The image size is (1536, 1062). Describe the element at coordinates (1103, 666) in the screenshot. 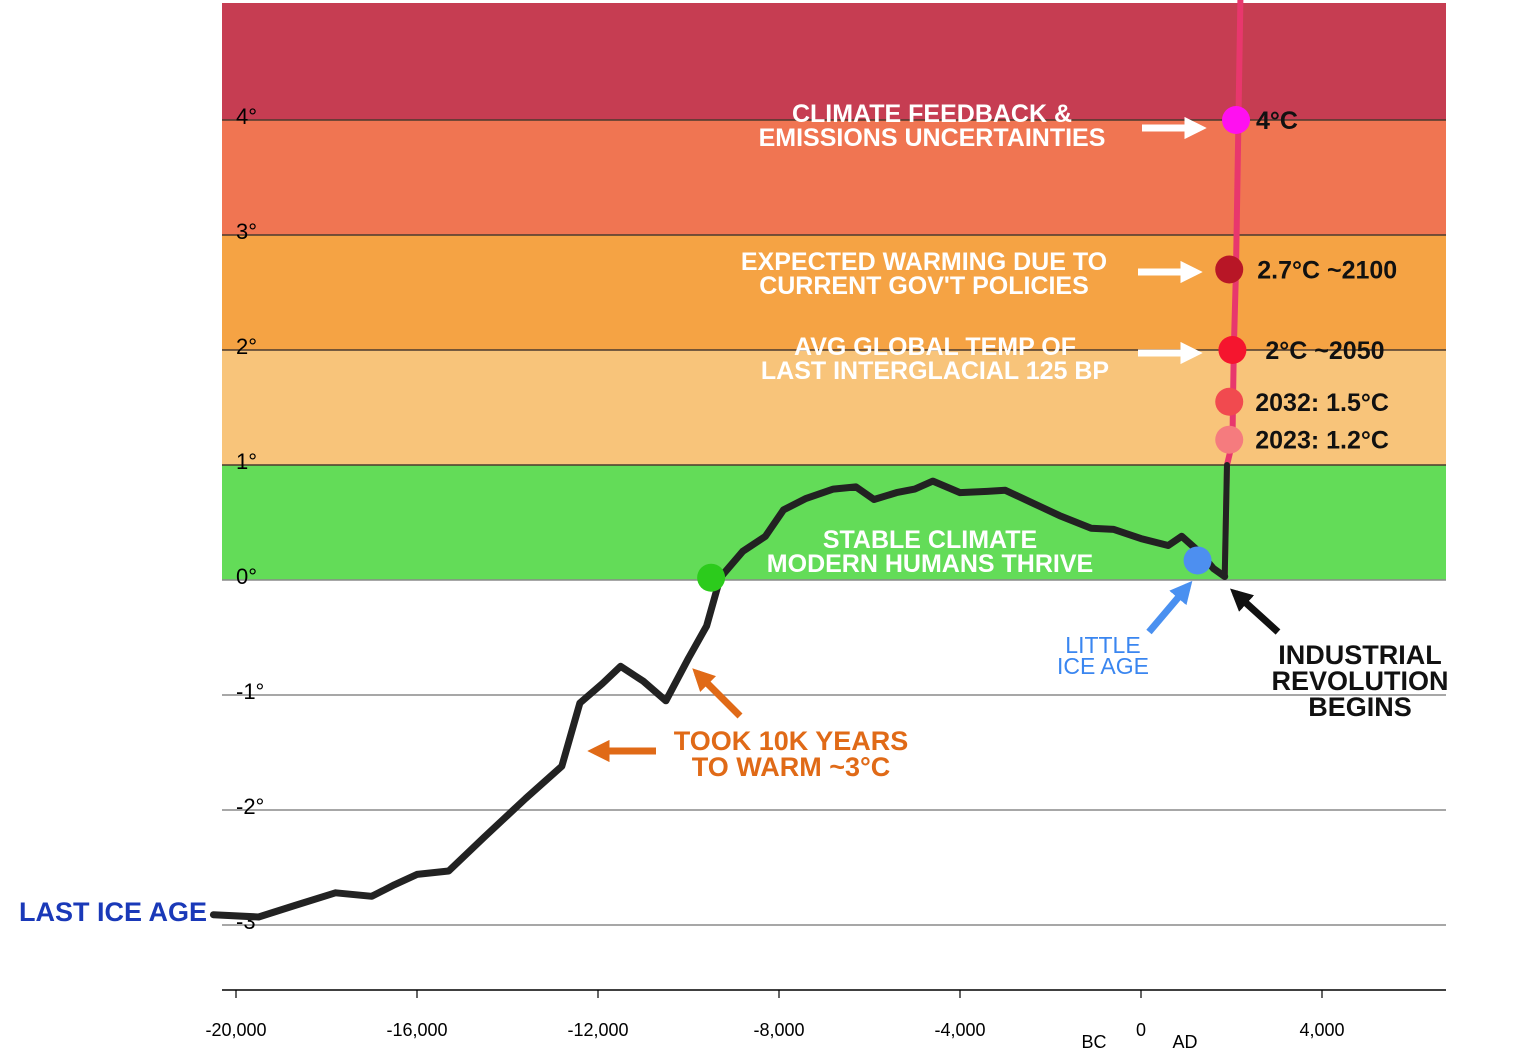

I see `little-ice-age-line2: ICE AGE` at that location.